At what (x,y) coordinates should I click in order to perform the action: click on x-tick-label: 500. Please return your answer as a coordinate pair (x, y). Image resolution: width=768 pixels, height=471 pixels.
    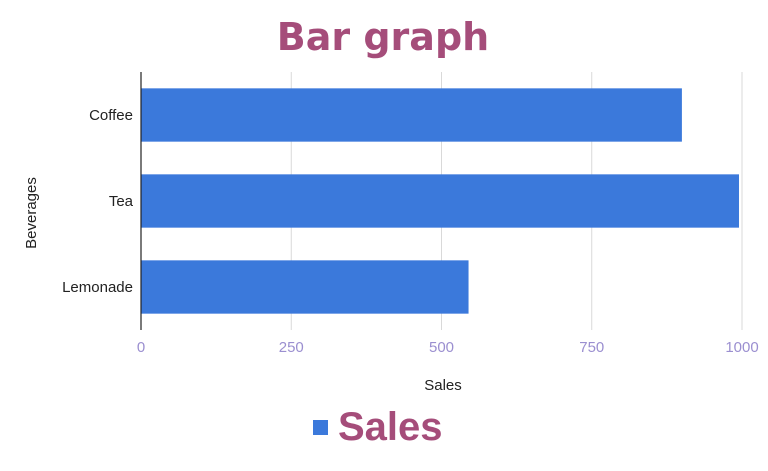
    Looking at the image, I should click on (441, 347).